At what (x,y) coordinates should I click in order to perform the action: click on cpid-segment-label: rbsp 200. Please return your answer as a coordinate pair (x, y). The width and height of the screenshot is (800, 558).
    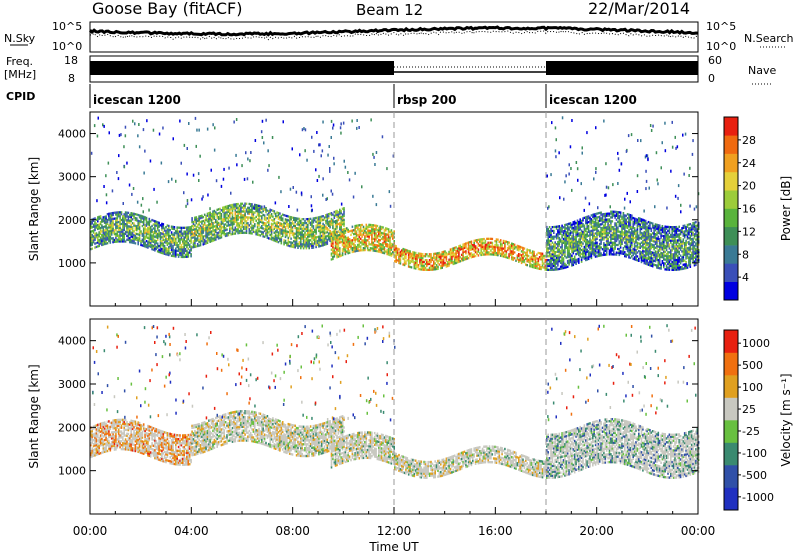
    Looking at the image, I should click on (426, 100).